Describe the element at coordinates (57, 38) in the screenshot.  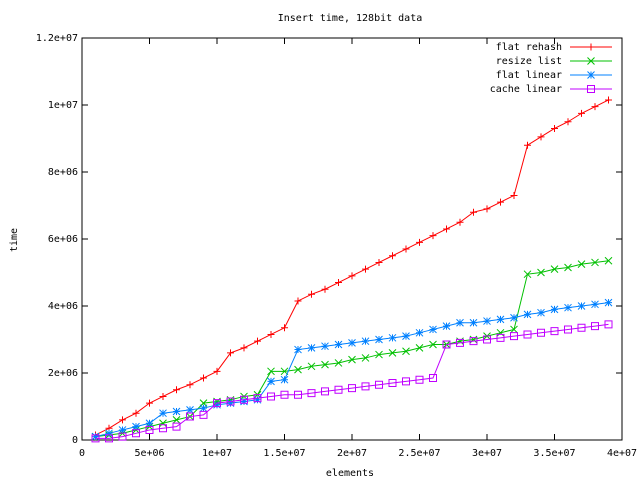
I see `y-tick-label: 1.2e+07` at that location.